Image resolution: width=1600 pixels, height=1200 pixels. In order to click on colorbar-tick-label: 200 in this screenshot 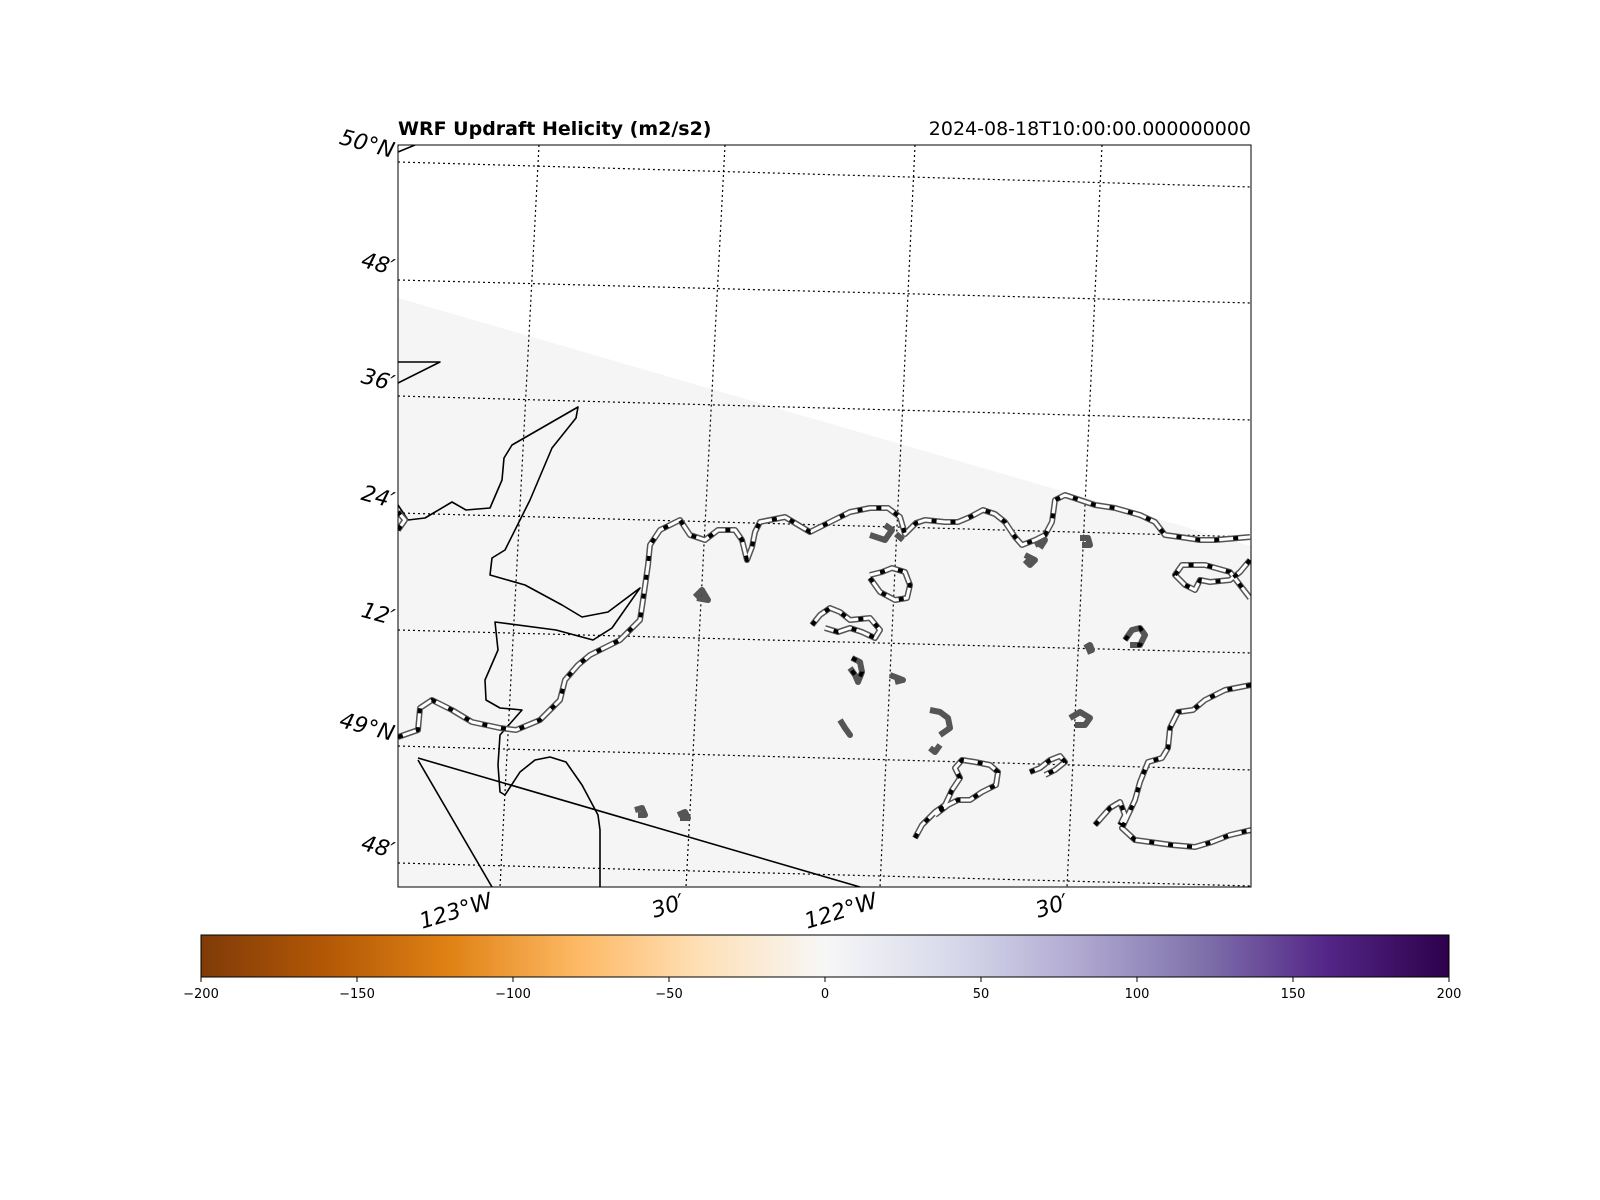, I will do `click(1449, 994)`.